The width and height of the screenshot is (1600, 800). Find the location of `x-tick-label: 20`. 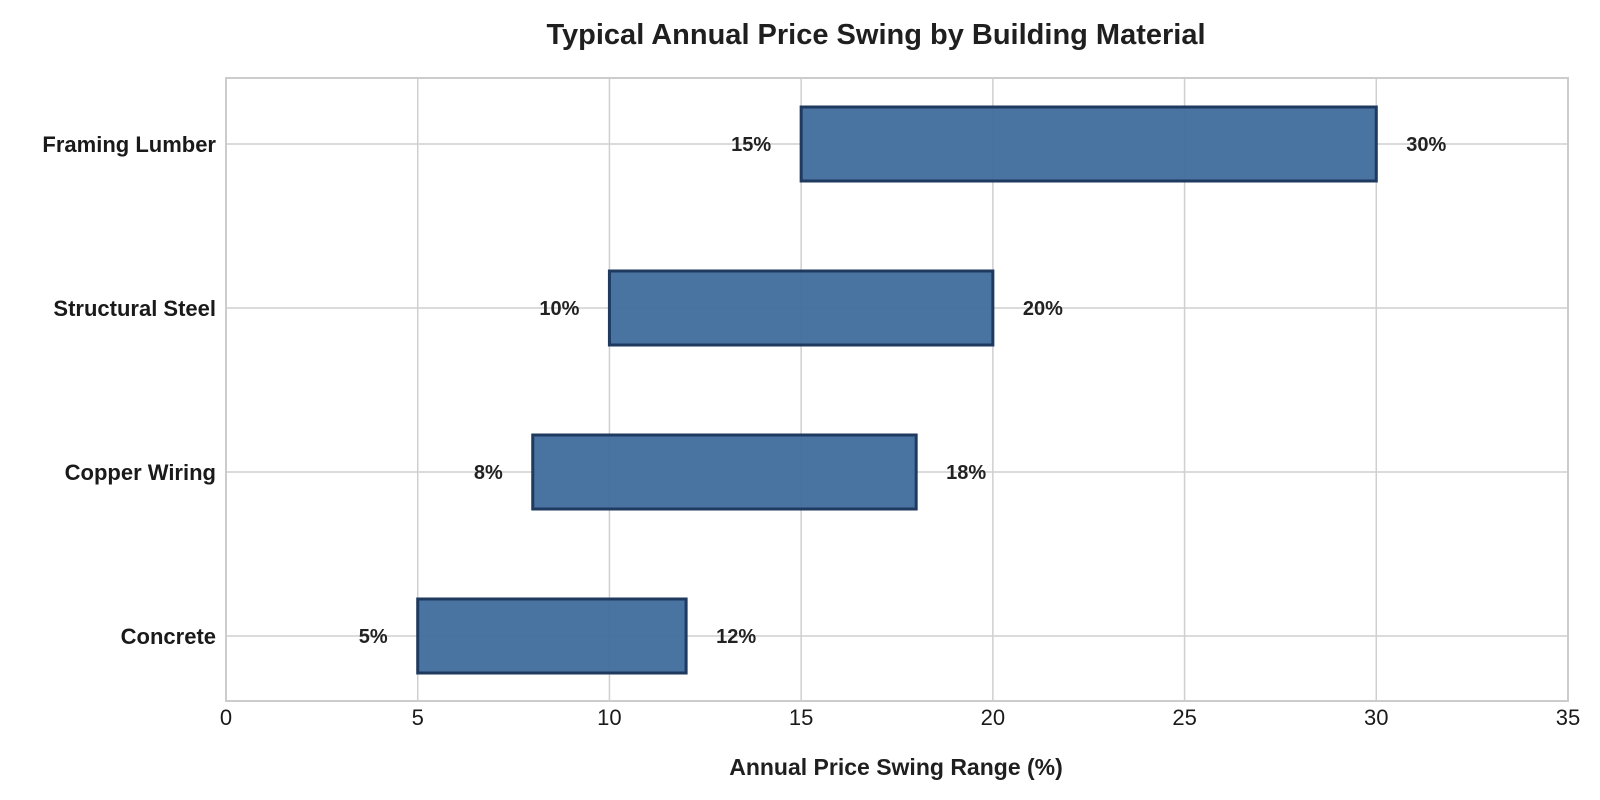

x-tick-label: 20 is located at coordinates (993, 717).